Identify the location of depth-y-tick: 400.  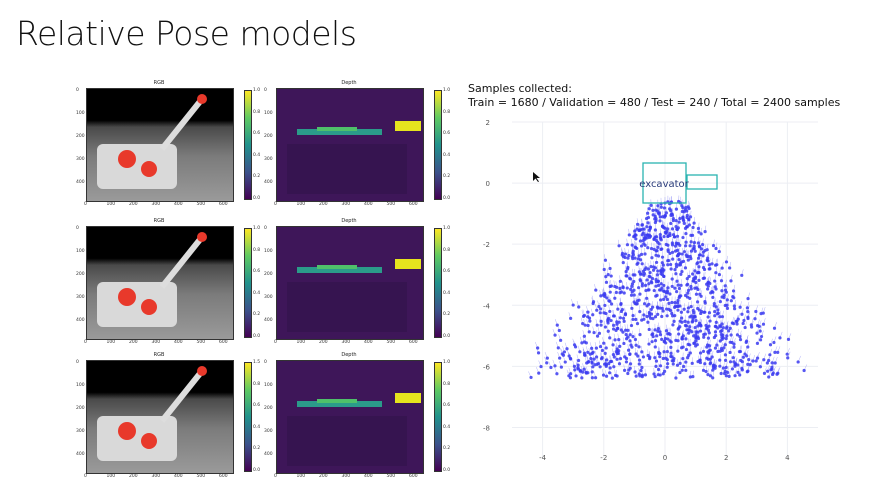
(268, 182).